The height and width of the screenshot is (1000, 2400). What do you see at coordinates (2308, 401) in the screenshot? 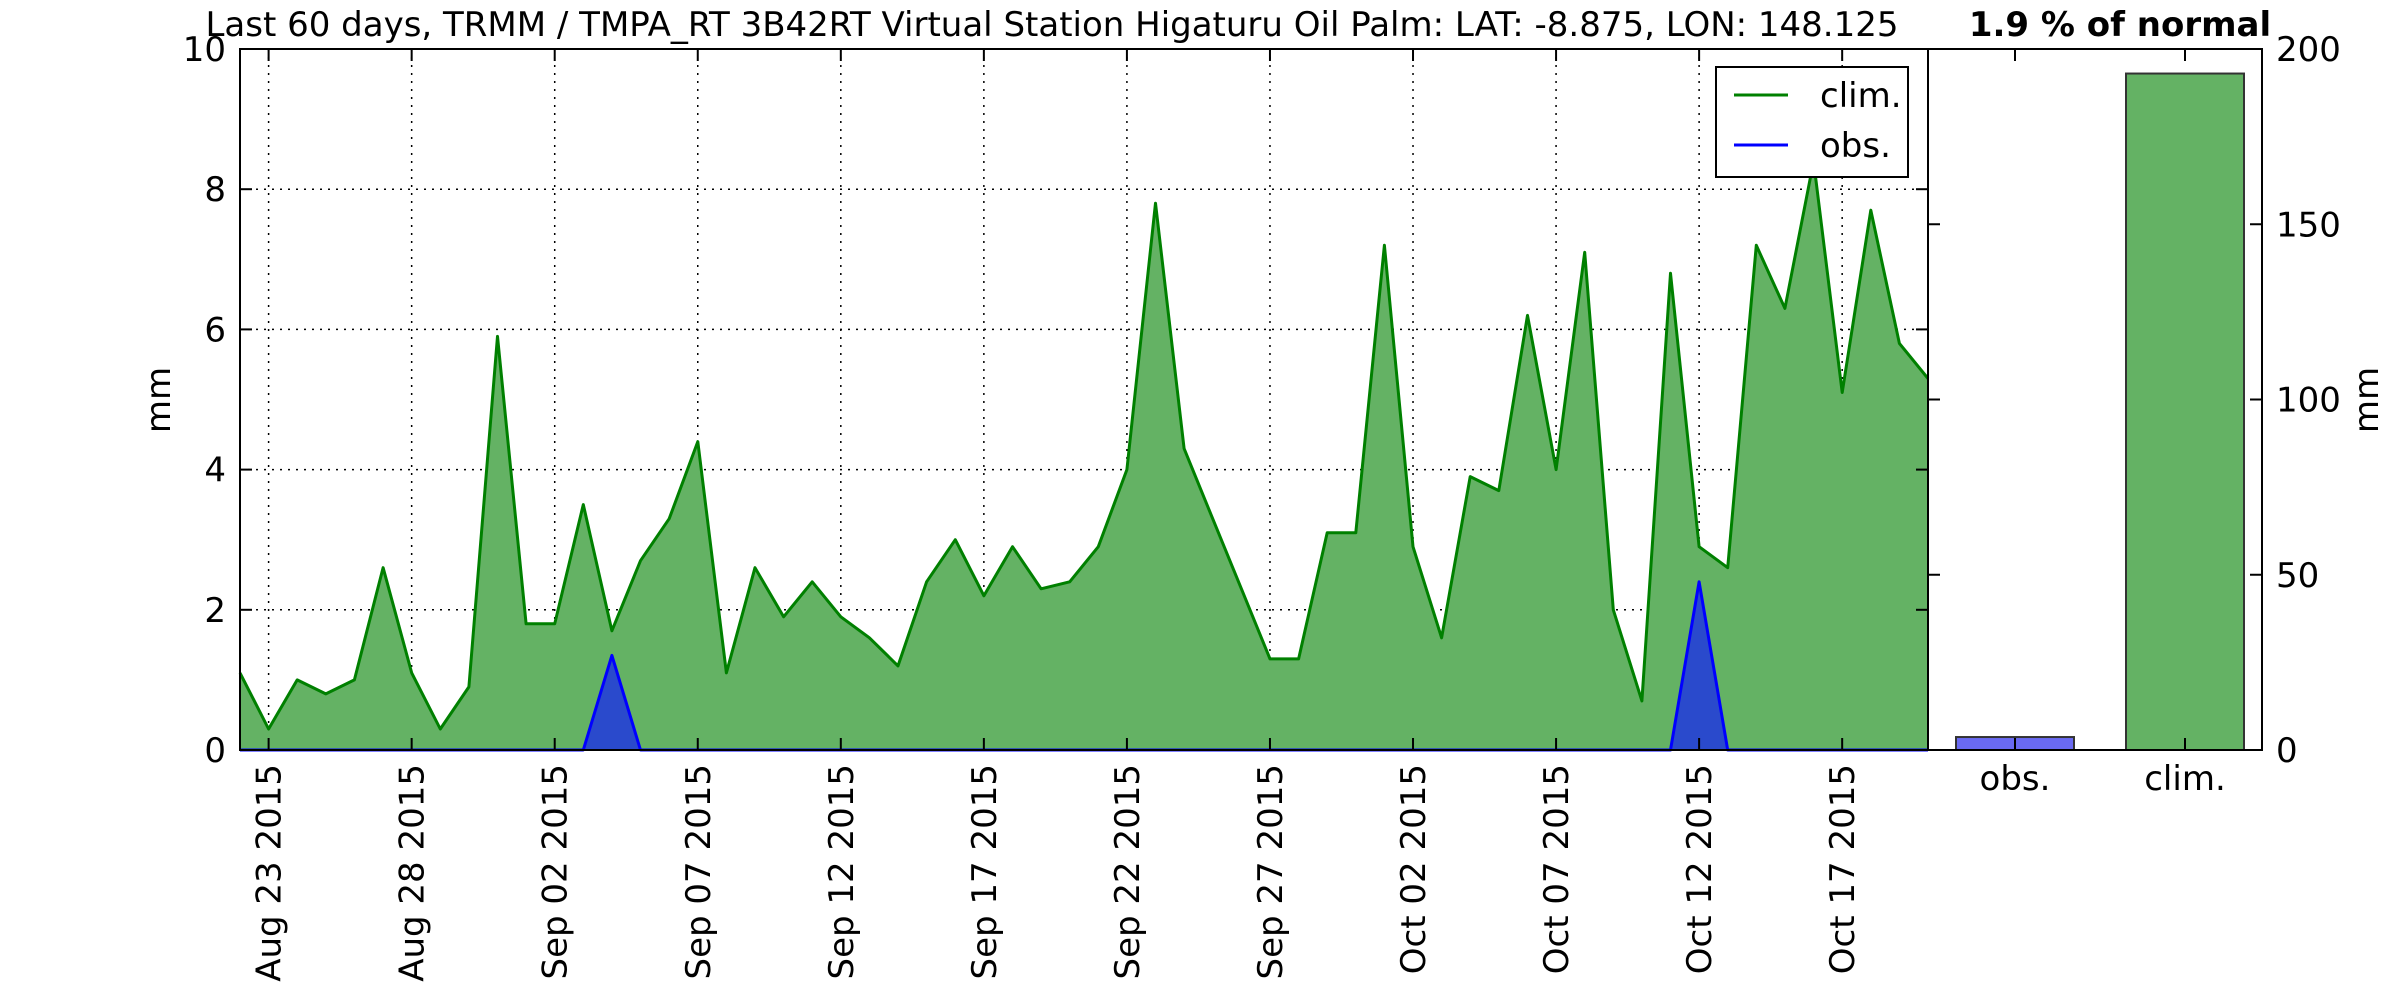
I see `side-y-tick-label: 100` at bounding box center [2308, 401].